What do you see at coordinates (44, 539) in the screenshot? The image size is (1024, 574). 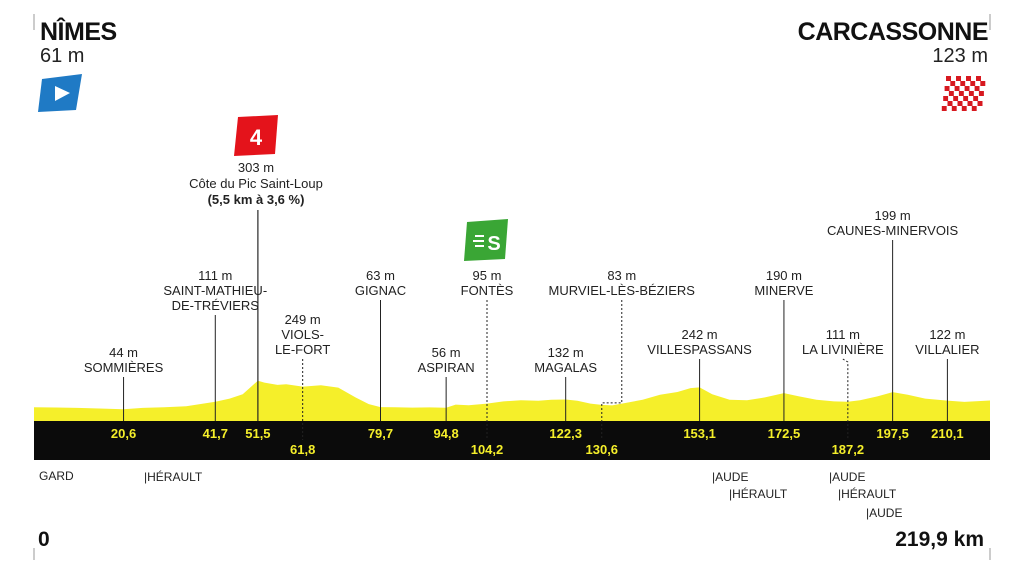 I see `km-start-label: 0` at bounding box center [44, 539].